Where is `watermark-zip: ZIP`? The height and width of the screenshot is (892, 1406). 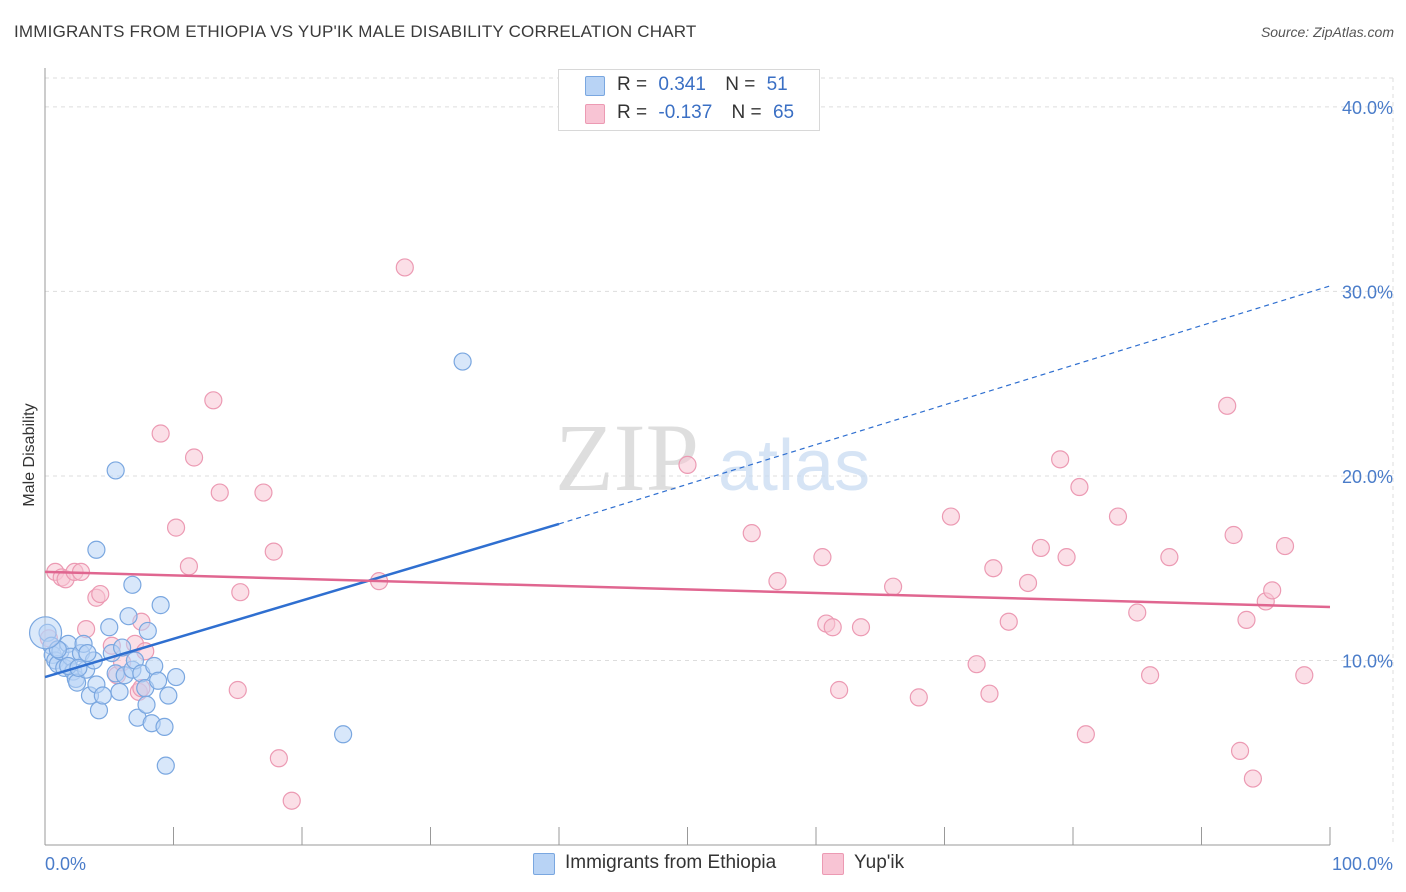 watermark-zip: ZIP is located at coordinates (627, 457).